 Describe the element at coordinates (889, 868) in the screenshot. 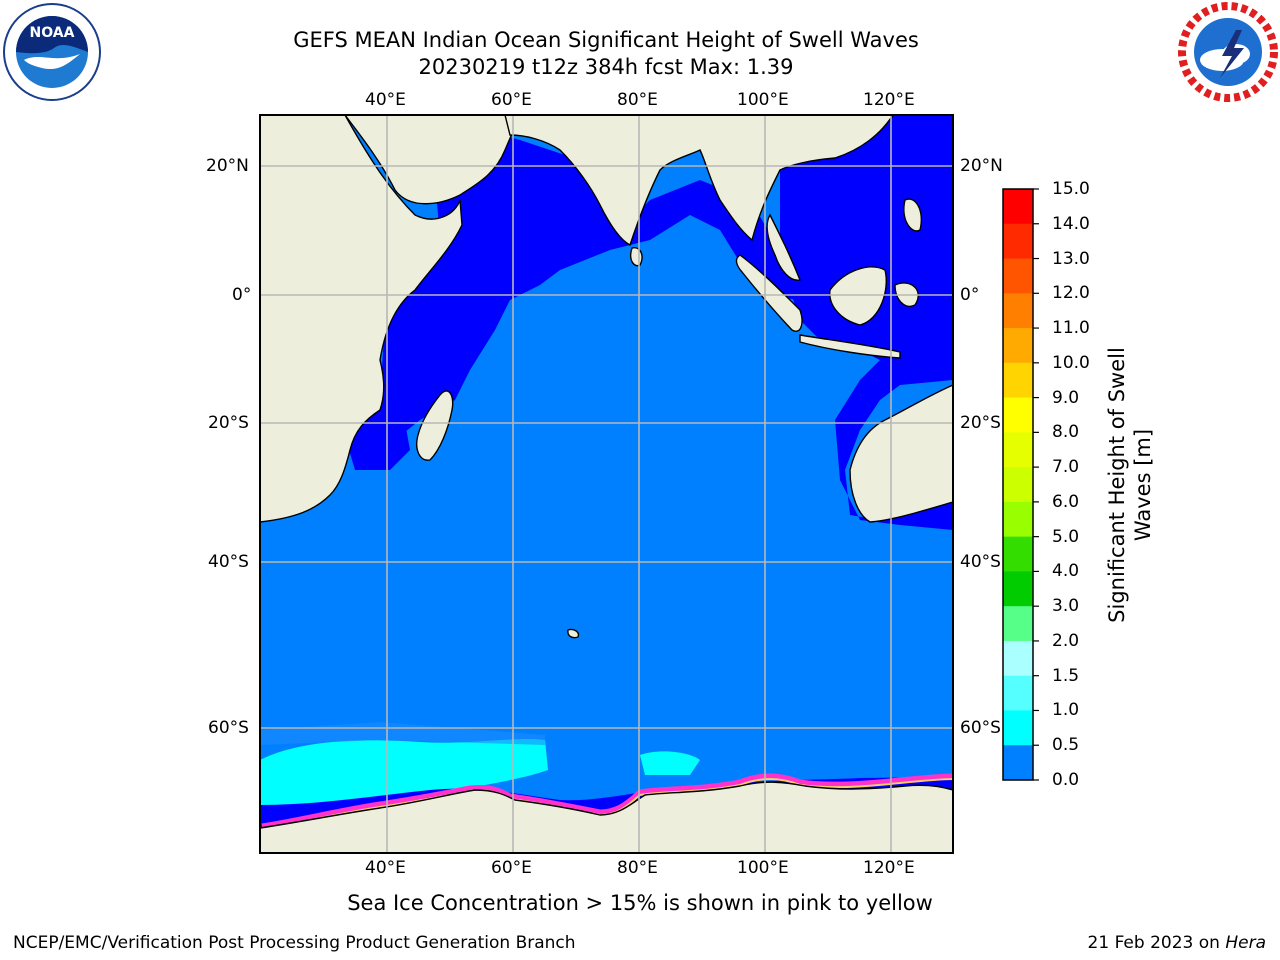

I see `lon-label-bottom-120e: 120°E` at that location.